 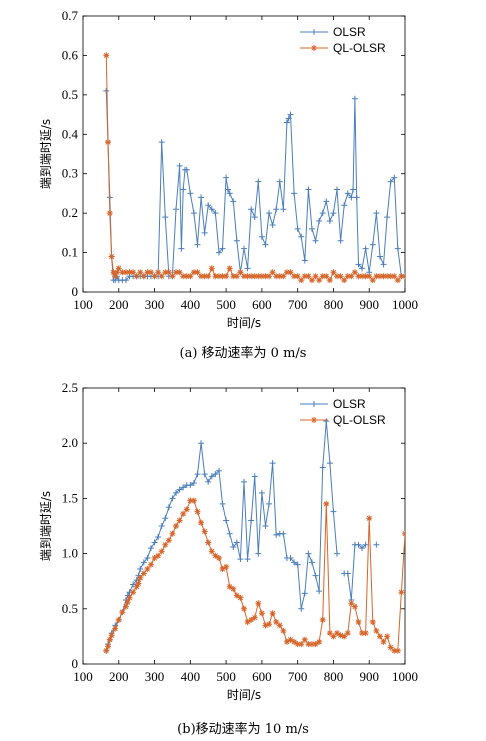 I want to click on x-tick-label: 100, so click(x=83, y=304).